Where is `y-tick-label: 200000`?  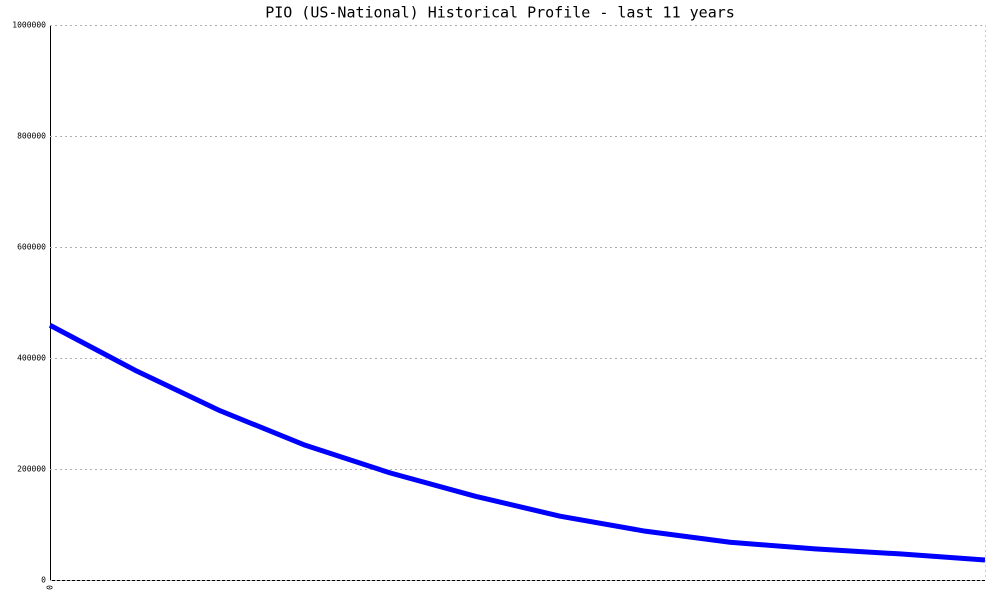 y-tick-label: 200000 is located at coordinates (31, 469).